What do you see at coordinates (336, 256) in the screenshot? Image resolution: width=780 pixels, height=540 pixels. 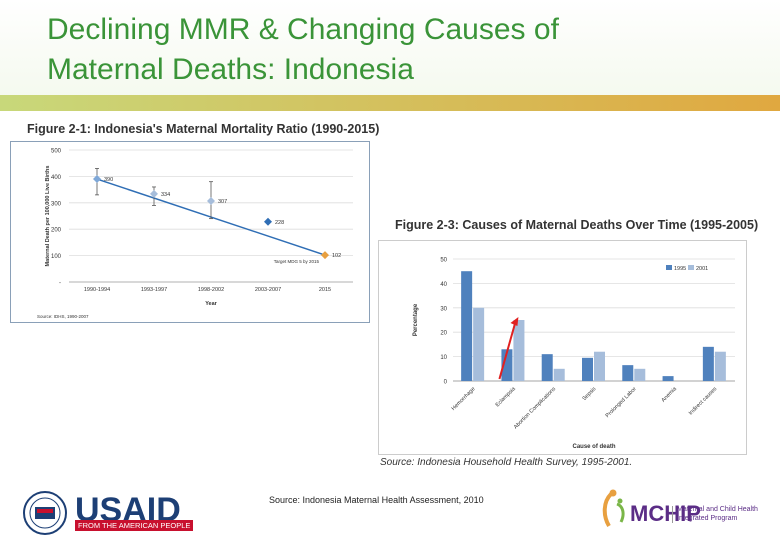 I see `data-point-label: 102` at bounding box center [336, 256].